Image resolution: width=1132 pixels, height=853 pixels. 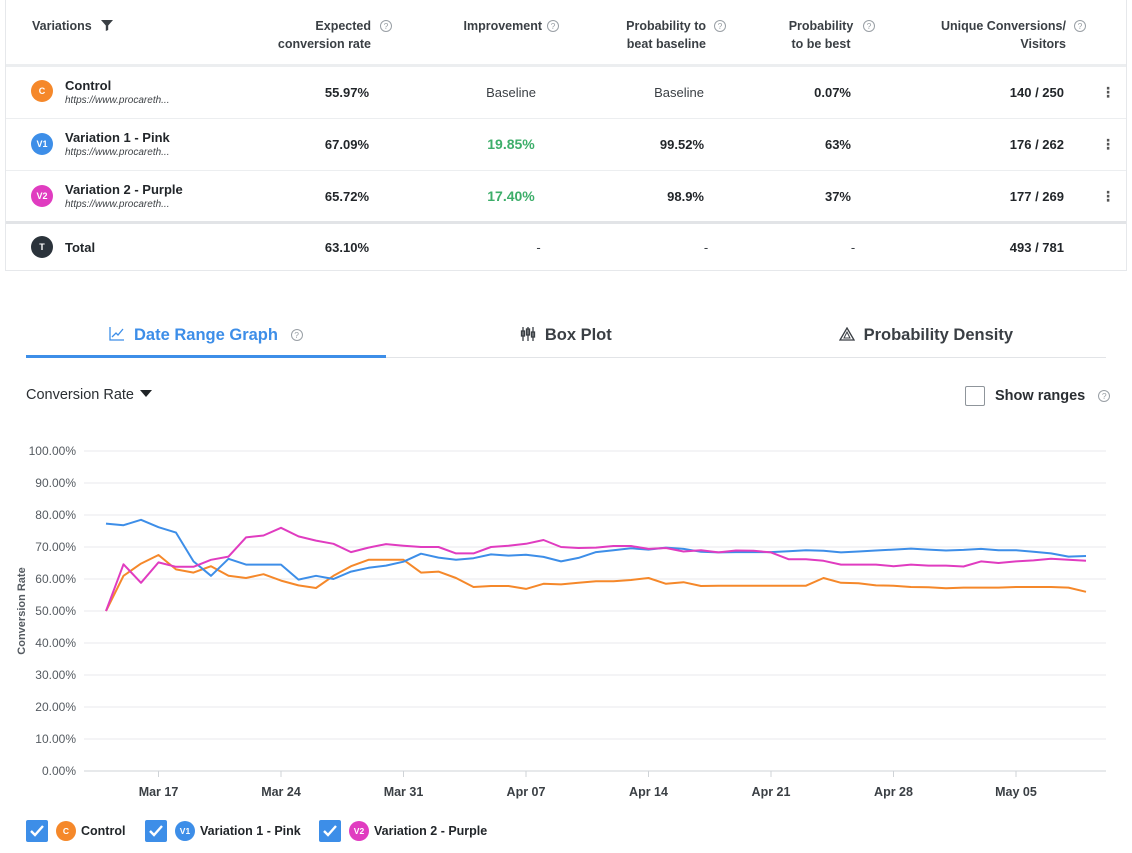 What do you see at coordinates (578, 335) in the screenshot?
I see `tab-label: Box Plot` at bounding box center [578, 335].